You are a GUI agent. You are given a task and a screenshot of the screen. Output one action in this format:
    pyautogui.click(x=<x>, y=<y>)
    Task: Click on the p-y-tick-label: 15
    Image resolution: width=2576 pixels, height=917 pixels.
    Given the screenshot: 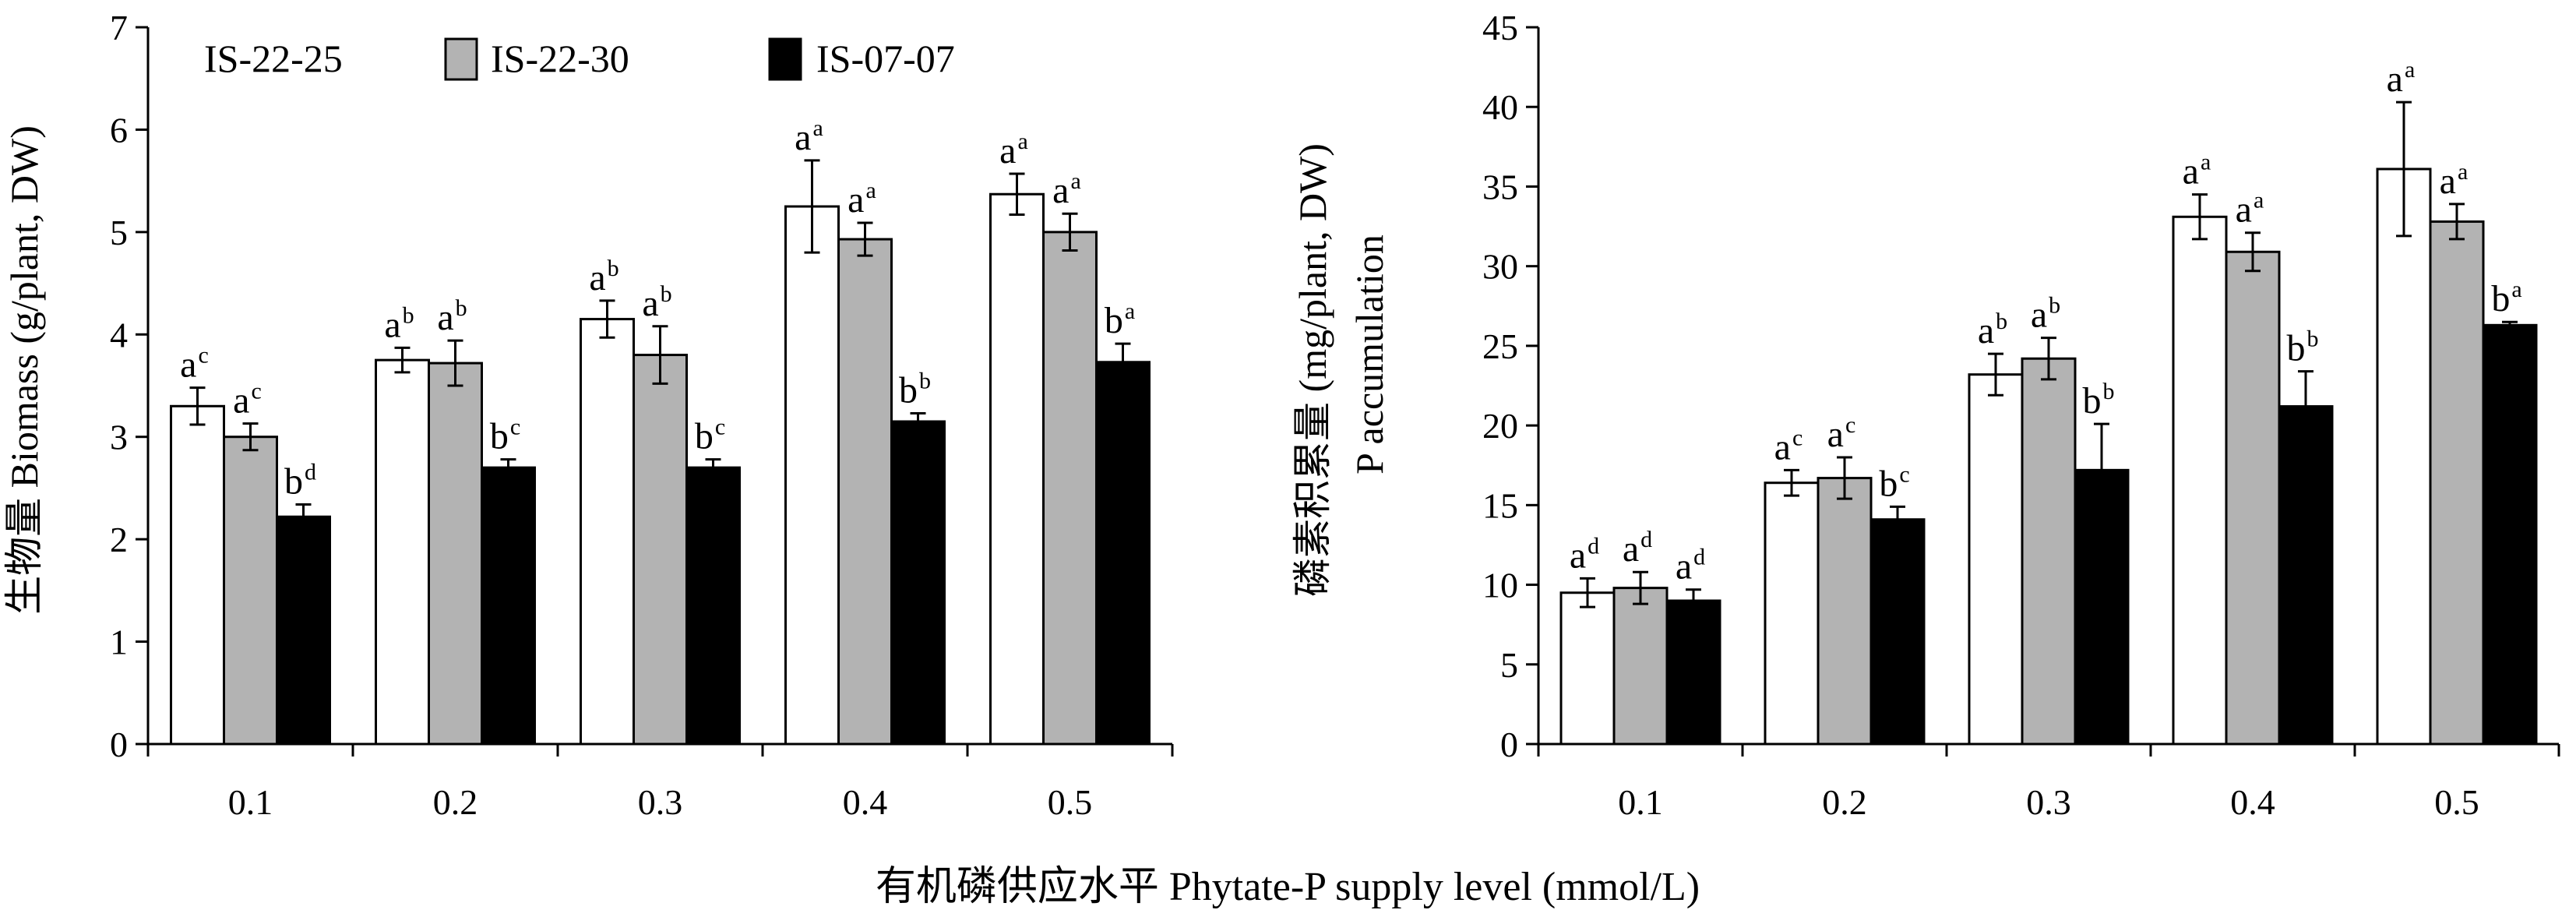 What is the action you would take?
    pyautogui.click(x=1500, y=505)
    